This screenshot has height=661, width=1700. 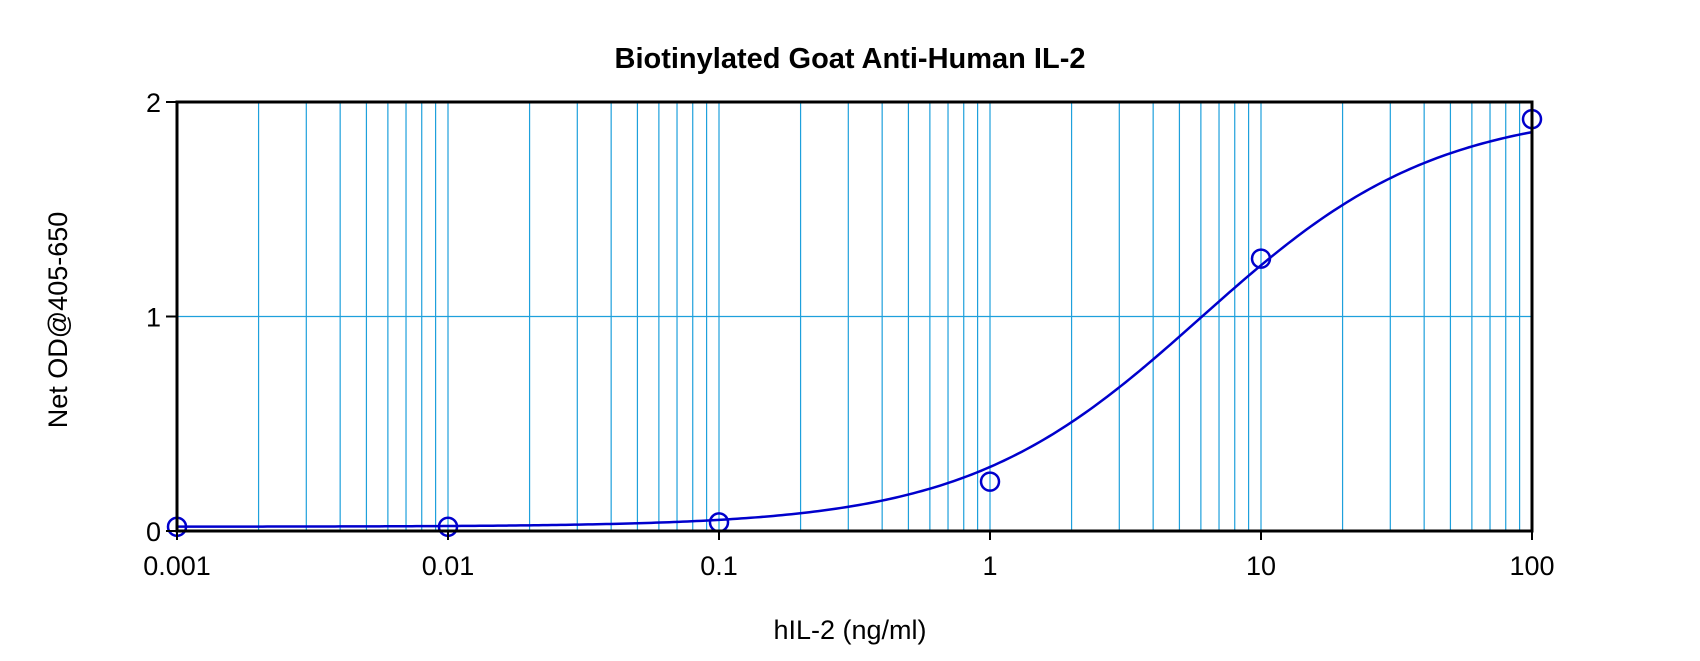 I want to click on y-axis-label: Net OD@405-650, so click(x=58, y=320).